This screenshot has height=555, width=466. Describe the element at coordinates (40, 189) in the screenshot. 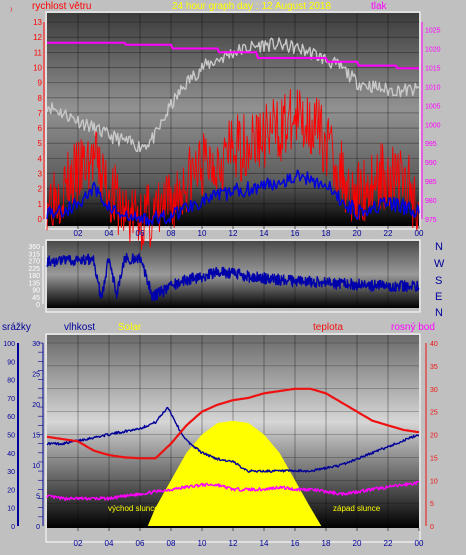

I see `p1-left-tick-label: 2` at that location.